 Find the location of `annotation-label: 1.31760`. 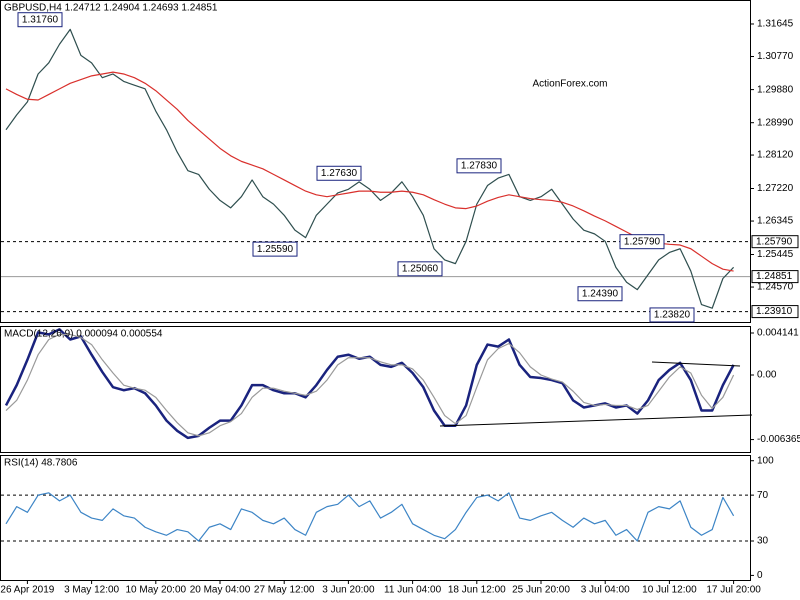

annotation-label: 1.31760 is located at coordinates (40, 19).